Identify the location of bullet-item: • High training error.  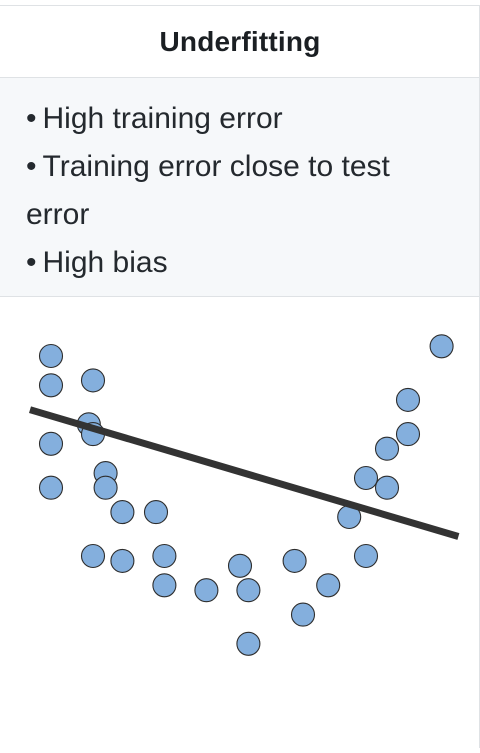
(240, 119).